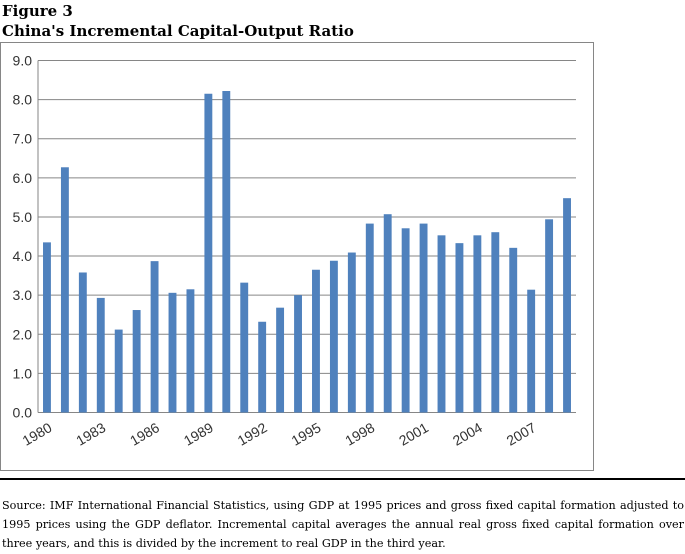  Describe the element at coordinates (244, 347) in the screenshot. I see `bar-1991` at that location.